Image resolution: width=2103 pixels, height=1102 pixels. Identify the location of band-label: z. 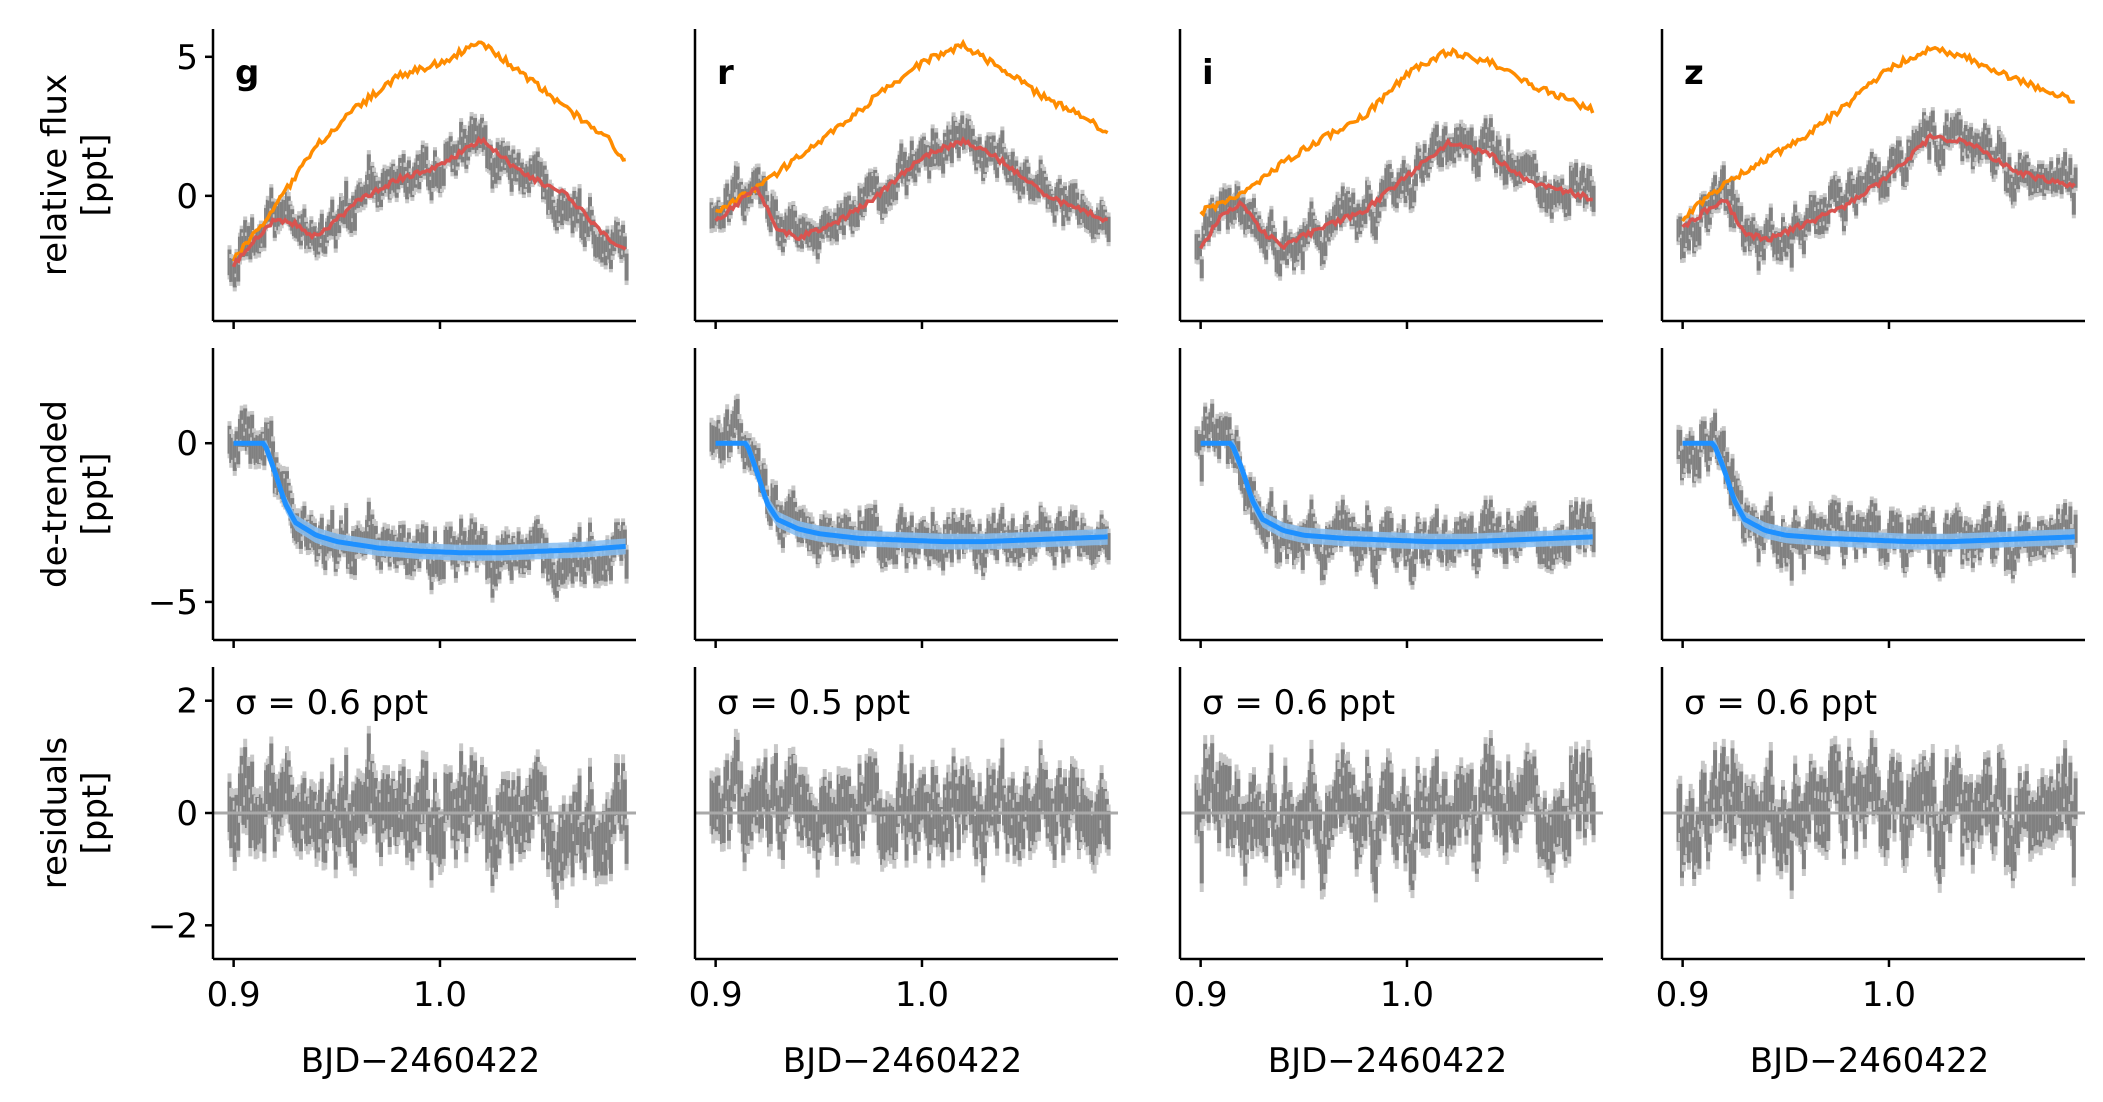
(1694, 73).